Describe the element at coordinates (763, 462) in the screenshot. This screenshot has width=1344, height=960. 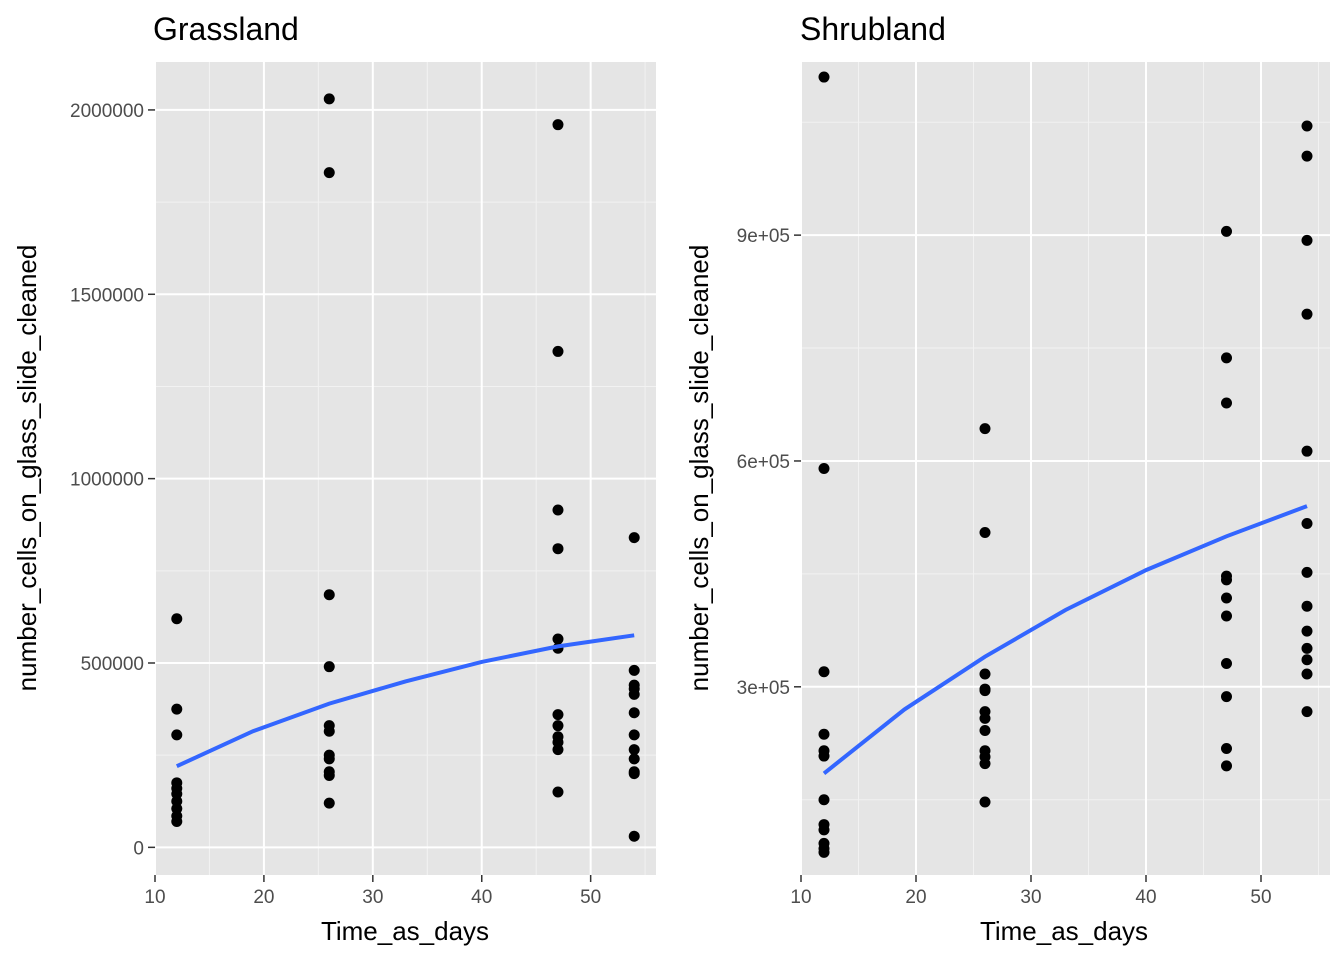
I see `shrubland-y-tick-label: 6e+05` at that location.